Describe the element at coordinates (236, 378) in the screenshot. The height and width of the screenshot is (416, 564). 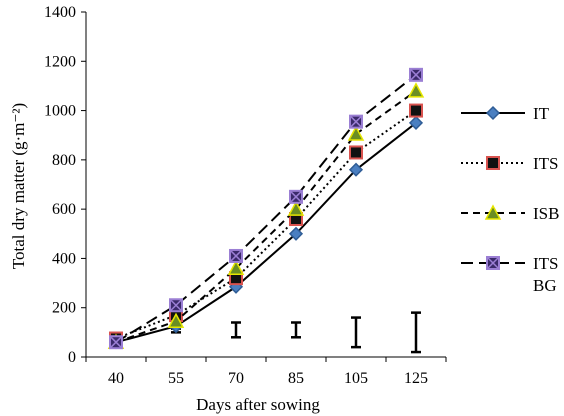
I see `x-tick-label: 70` at that location.